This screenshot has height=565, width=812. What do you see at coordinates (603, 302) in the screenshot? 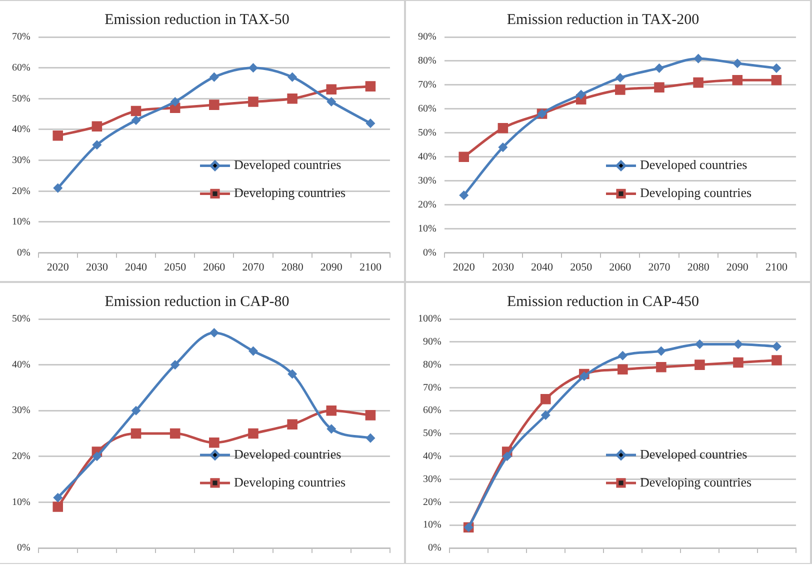
I see `chart-title: Emission reduction in CAP-450` at bounding box center [603, 302].